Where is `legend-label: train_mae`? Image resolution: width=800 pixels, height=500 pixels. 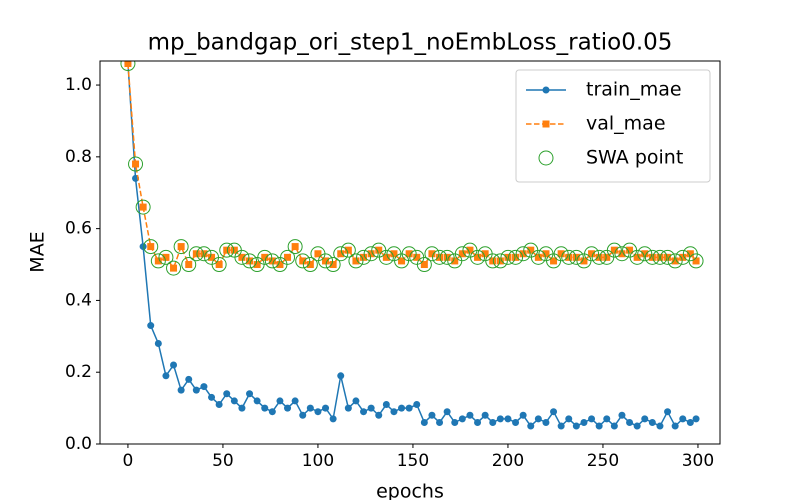 legend-label: train_mae is located at coordinates (634, 90).